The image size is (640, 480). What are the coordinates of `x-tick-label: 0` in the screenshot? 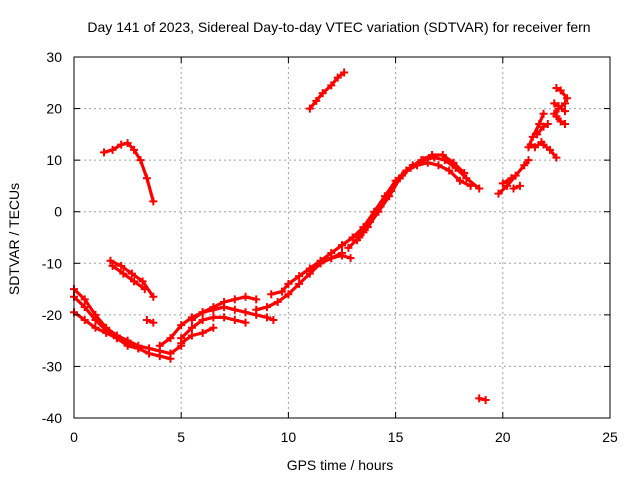 It's located at (74, 437).